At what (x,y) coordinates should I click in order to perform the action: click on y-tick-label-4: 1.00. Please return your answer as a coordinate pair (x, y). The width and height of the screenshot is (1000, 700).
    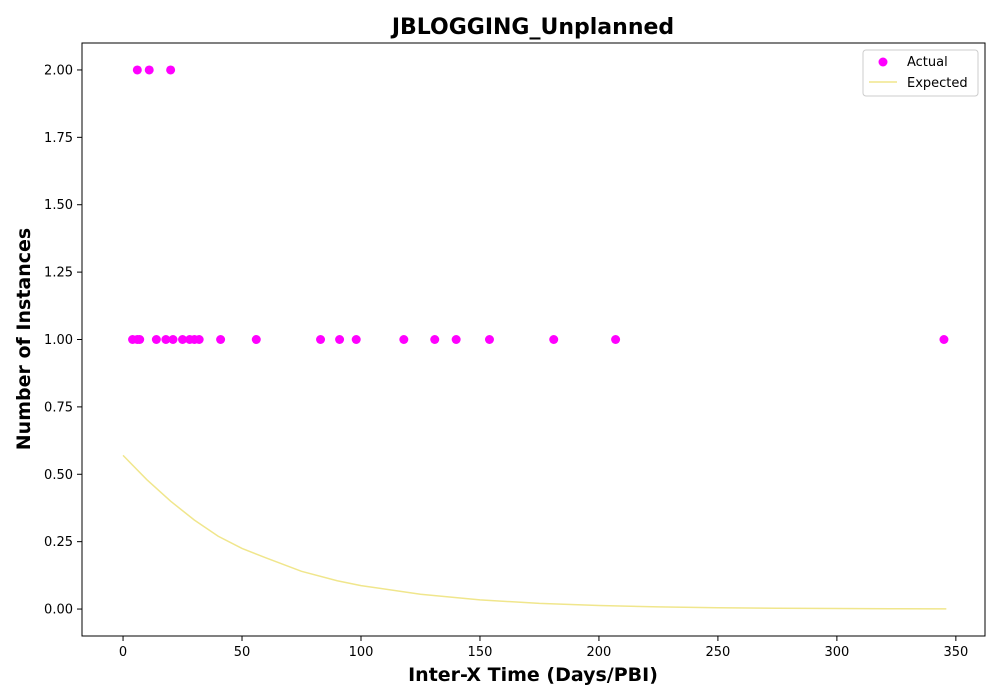
    Looking at the image, I should click on (58, 340).